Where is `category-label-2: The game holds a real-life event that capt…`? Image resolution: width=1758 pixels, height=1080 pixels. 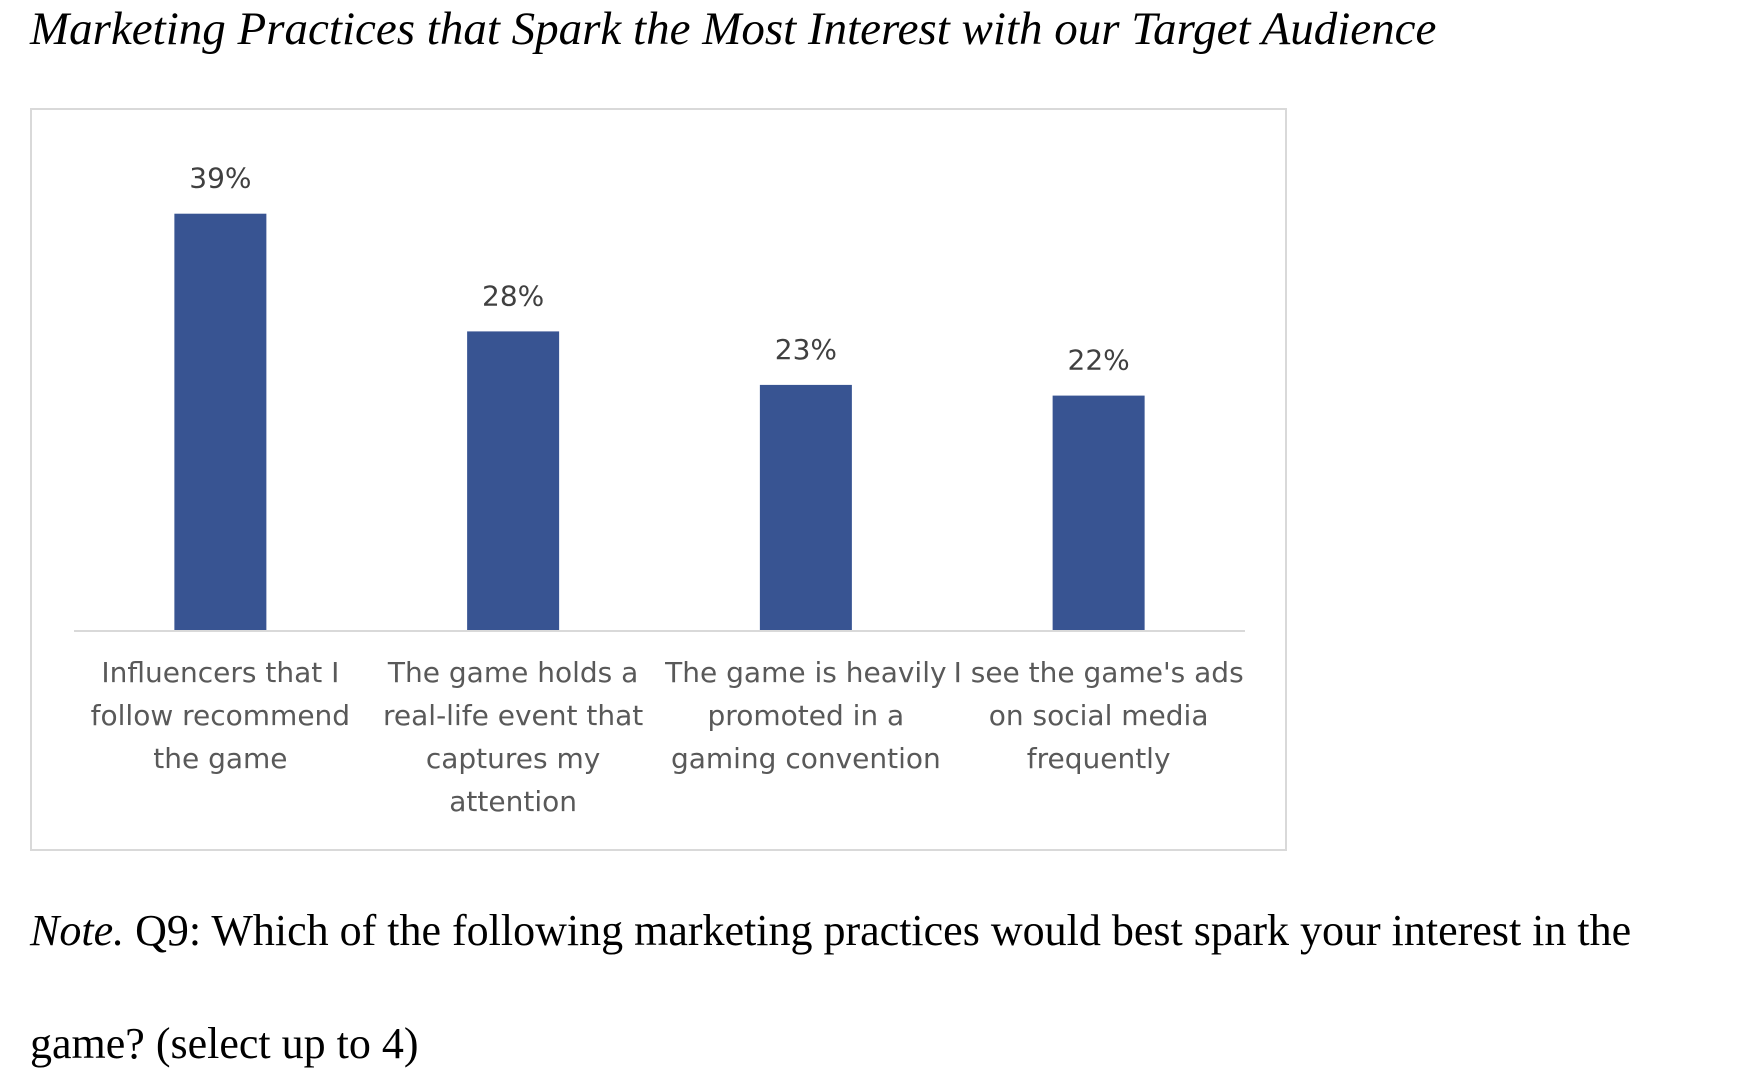
category-label-2: The game holds a real-life event that capt… is located at coordinates (513, 737).